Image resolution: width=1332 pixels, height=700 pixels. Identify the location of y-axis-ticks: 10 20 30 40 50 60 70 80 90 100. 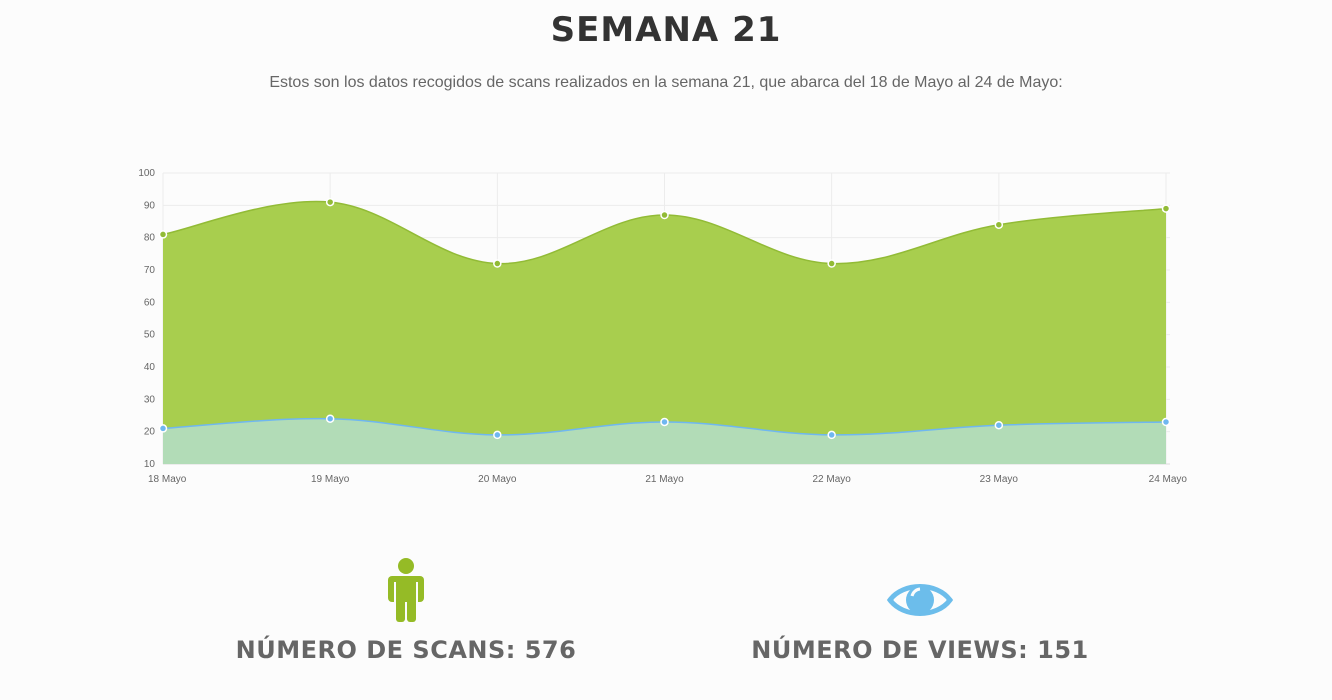
(146, 319).